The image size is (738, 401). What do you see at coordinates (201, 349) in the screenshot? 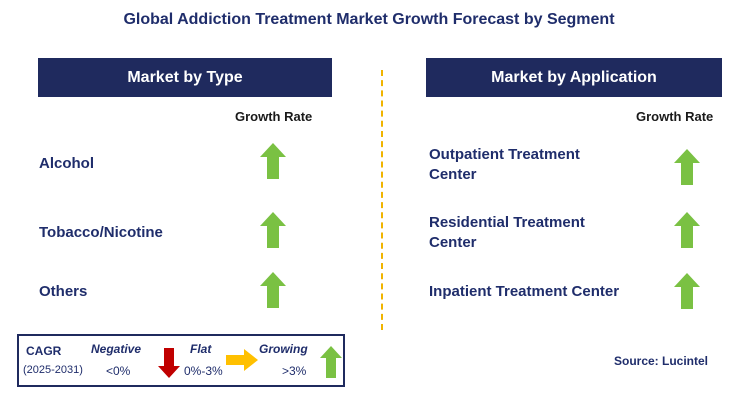
I see `legend-flat-label: Flat` at bounding box center [201, 349].